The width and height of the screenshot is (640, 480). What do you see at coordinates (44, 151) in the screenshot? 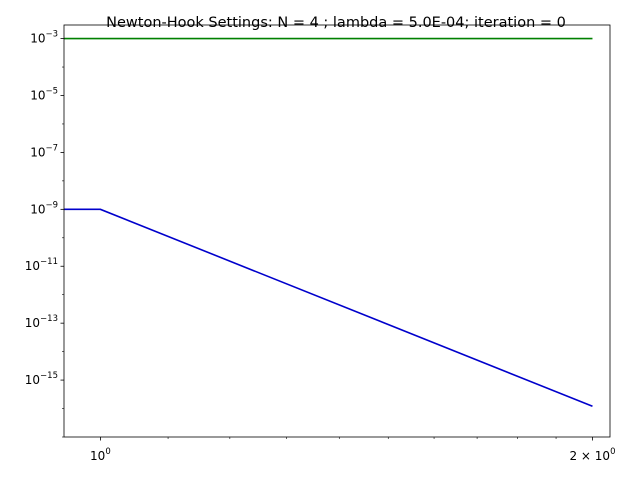
I see `y-tick-label: 10⁻⁷` at bounding box center [44, 151].